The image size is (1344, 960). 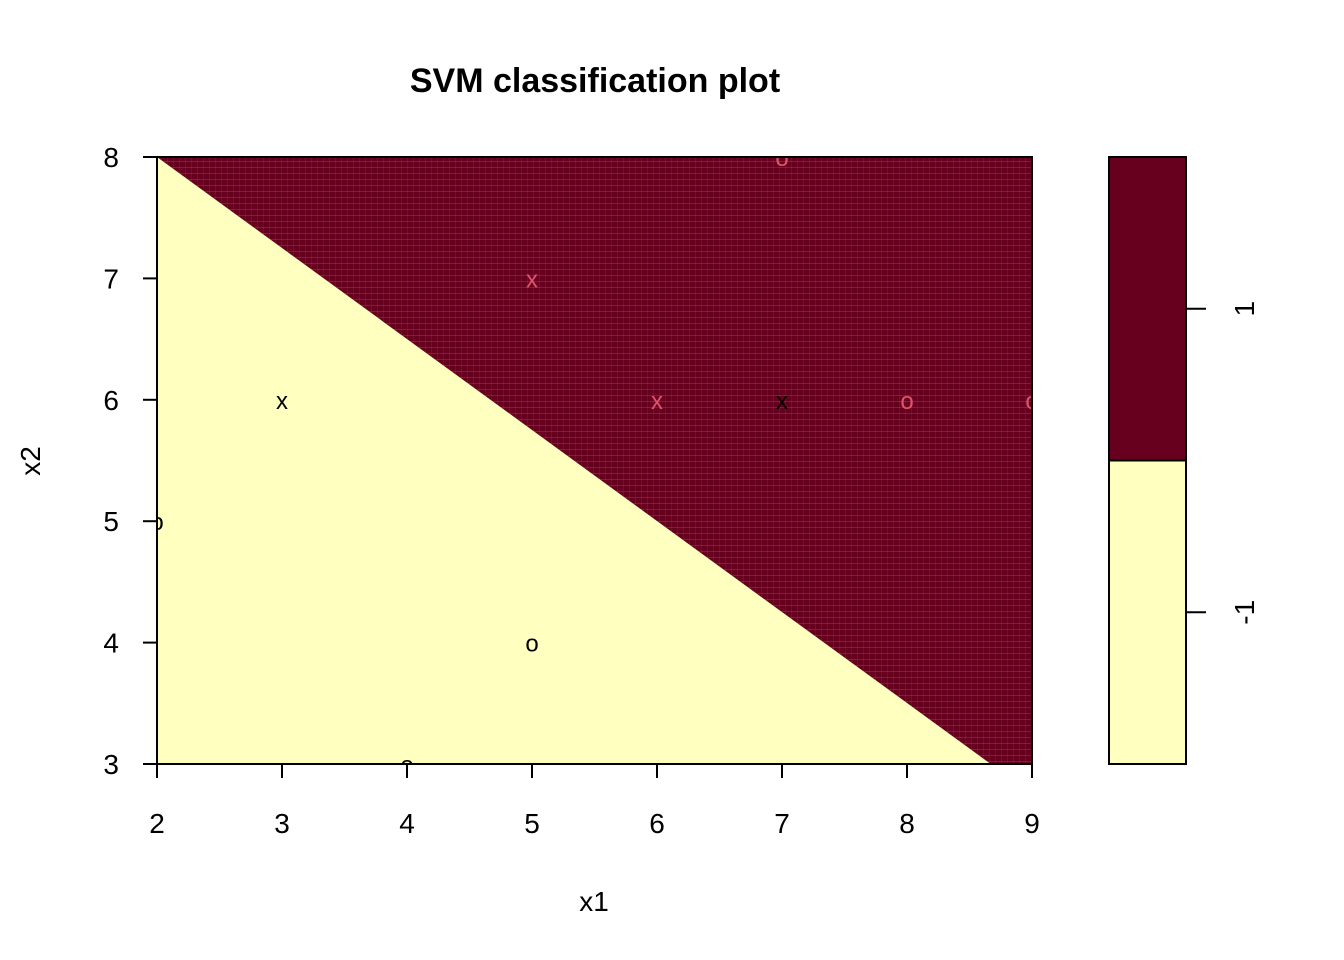 What do you see at coordinates (594, 901) in the screenshot?
I see `x-axis-label: x1` at bounding box center [594, 901].